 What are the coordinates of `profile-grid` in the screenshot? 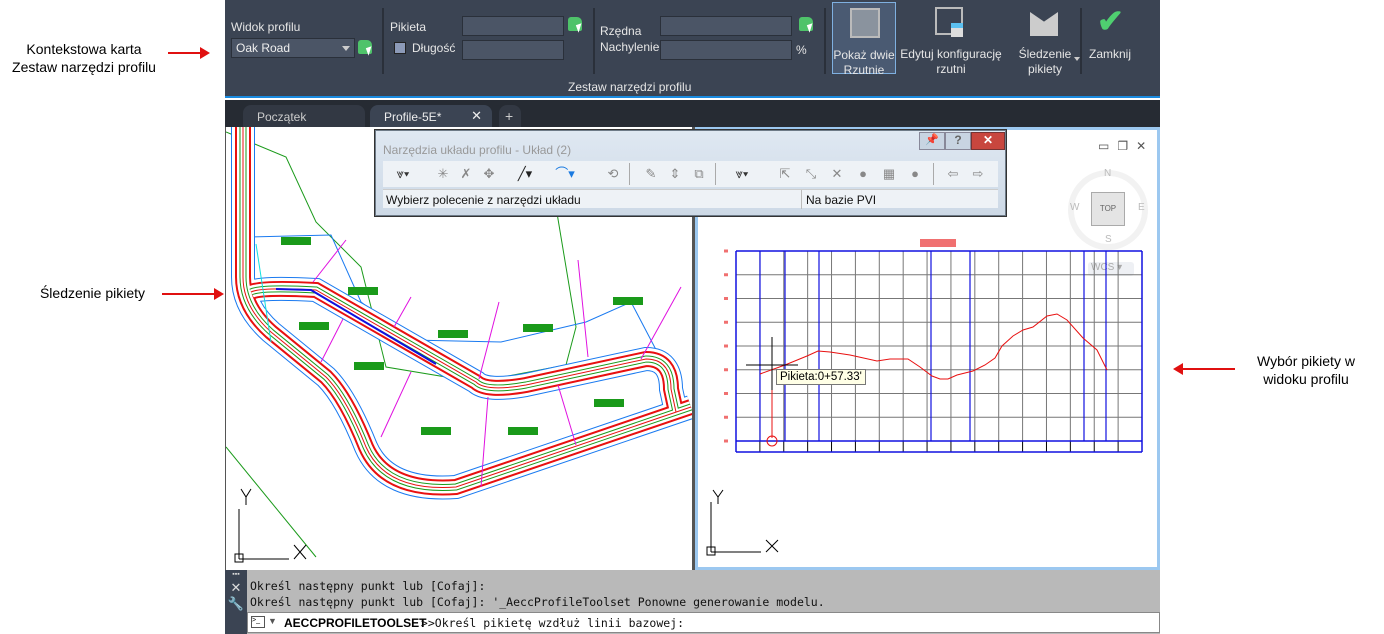 It's located at (933, 351).